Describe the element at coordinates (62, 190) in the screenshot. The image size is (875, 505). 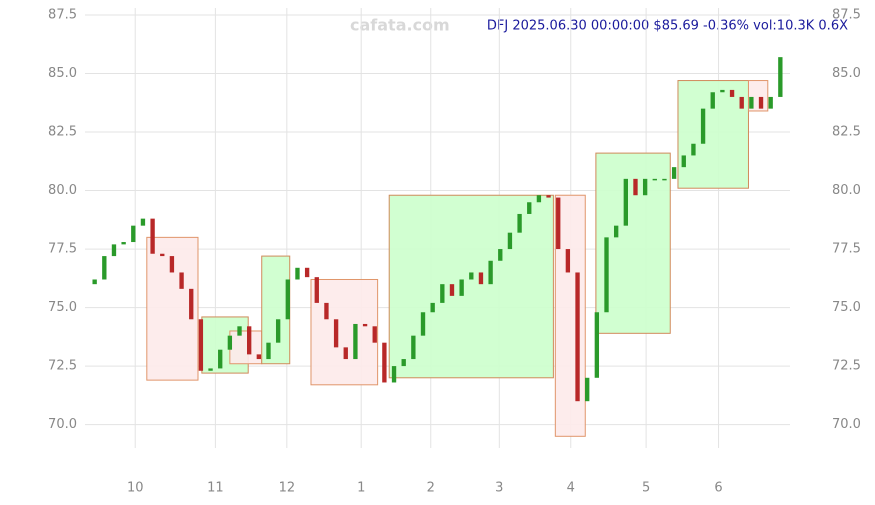
I see `y-tick-label: 80.0` at that location.